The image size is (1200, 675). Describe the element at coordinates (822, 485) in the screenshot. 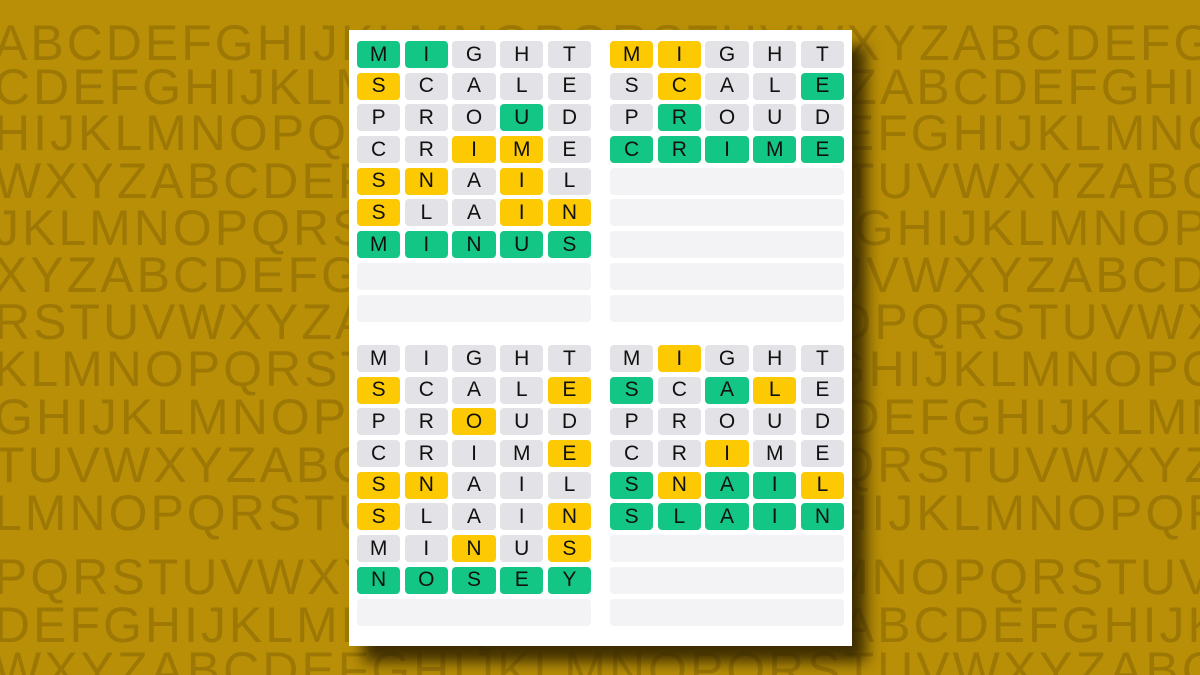

I see `letter-tile-present: L` at that location.